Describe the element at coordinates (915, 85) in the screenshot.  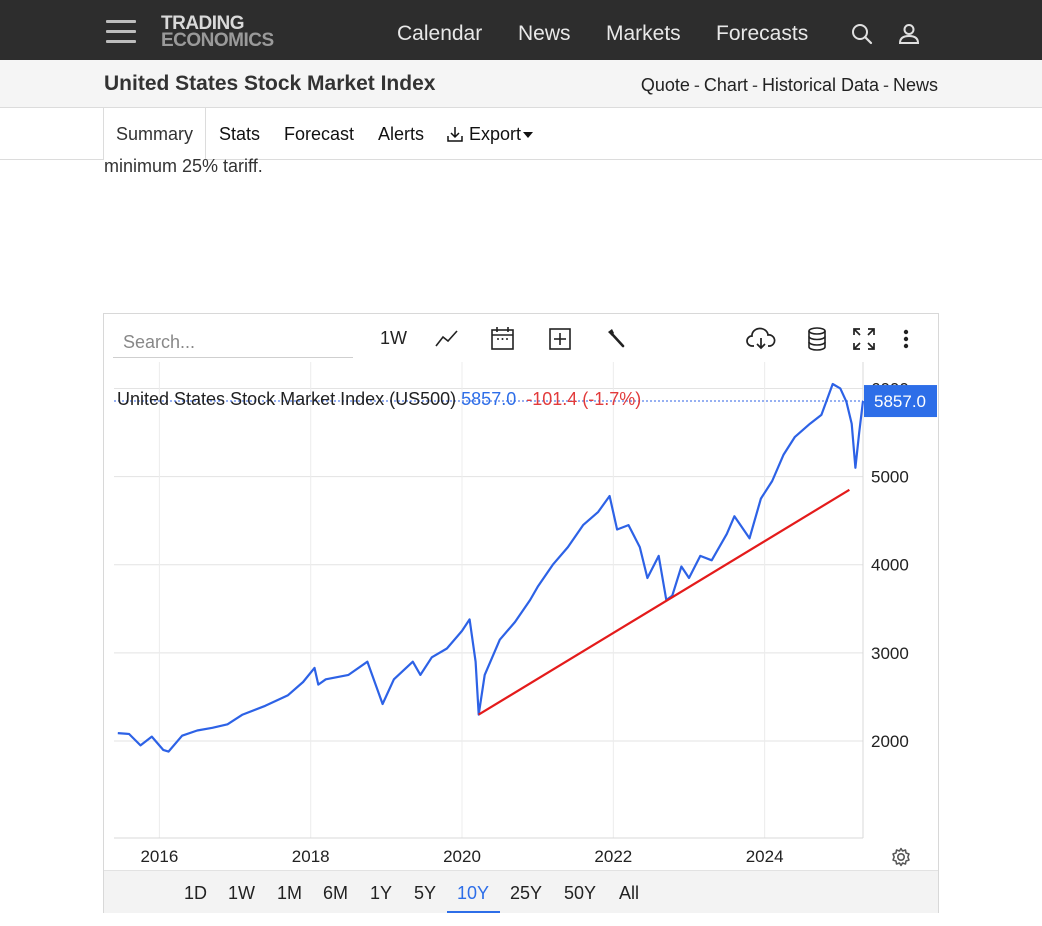
I see `link-news: News` at that location.